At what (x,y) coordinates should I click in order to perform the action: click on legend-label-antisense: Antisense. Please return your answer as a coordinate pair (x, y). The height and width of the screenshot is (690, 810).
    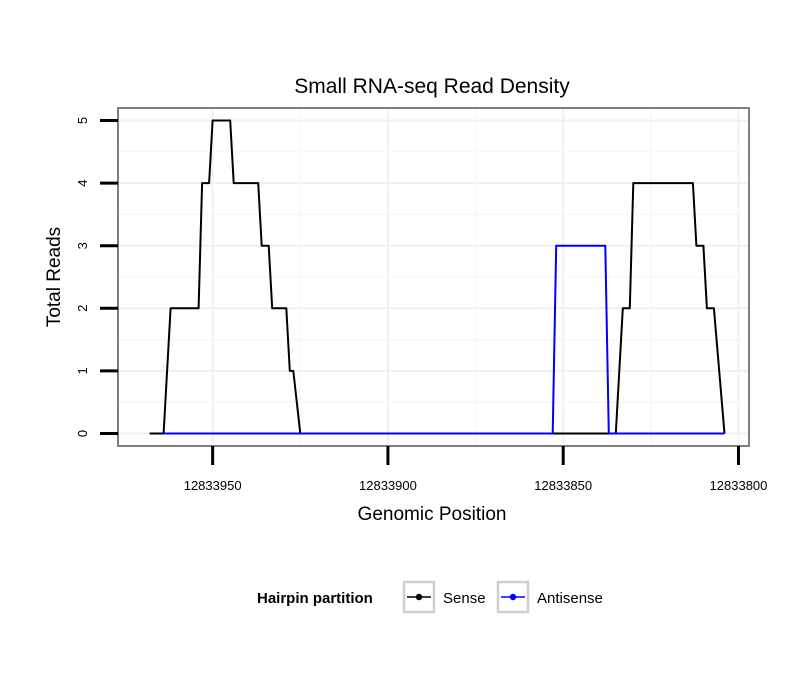
    Looking at the image, I should click on (570, 598).